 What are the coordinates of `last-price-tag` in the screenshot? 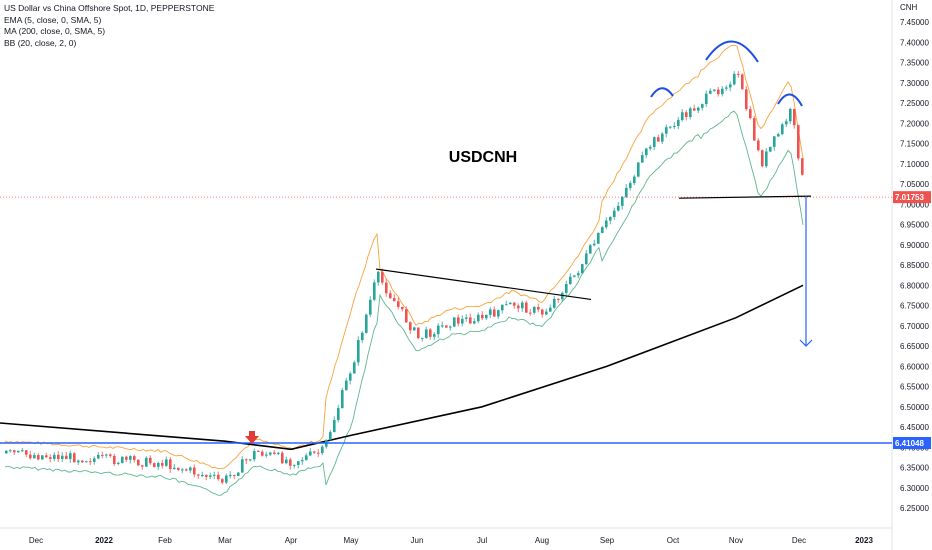 It's located at (912, 197).